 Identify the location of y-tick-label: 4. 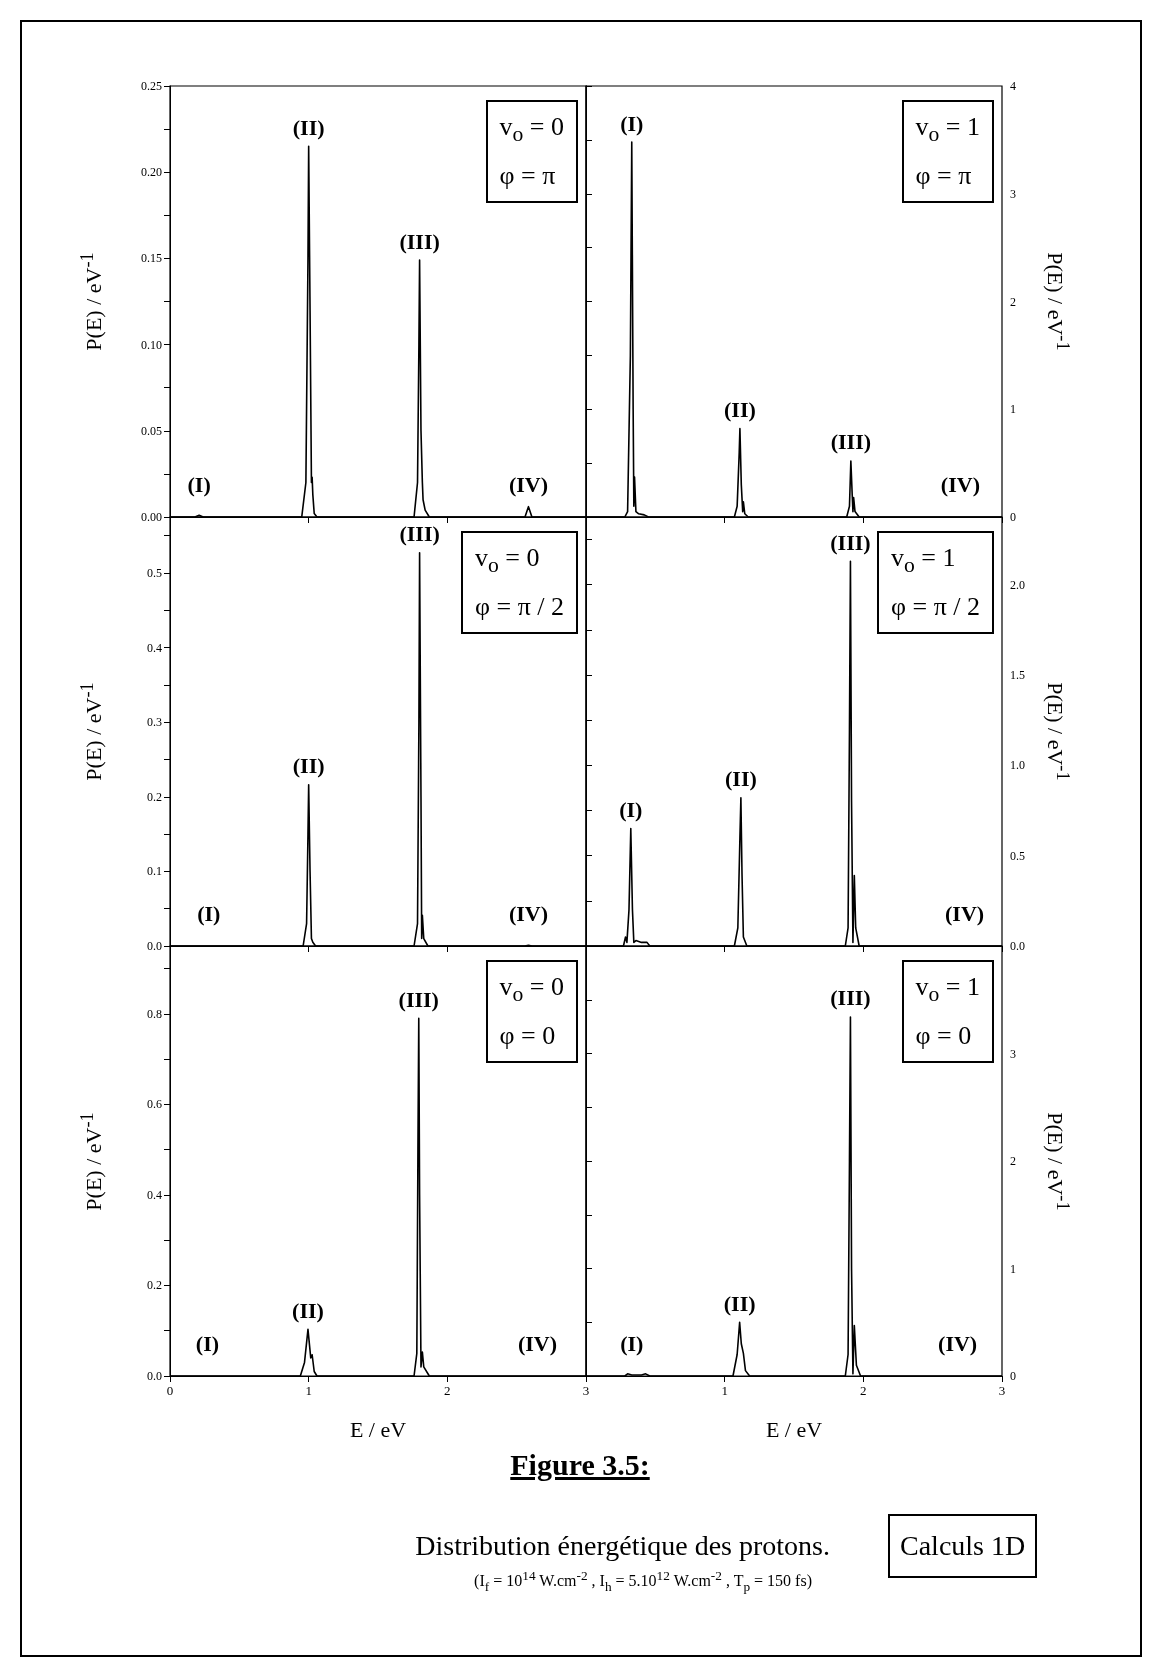
(1013, 86).